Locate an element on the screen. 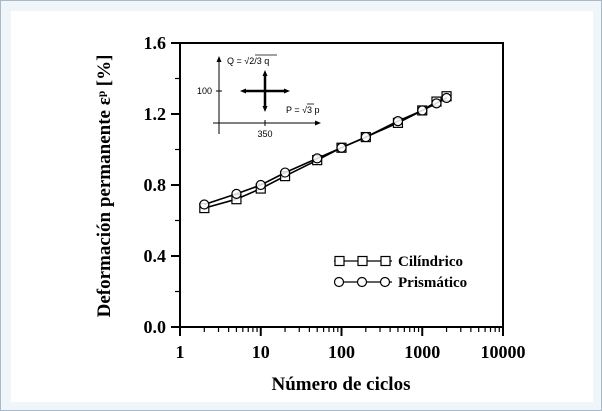 Image resolution: width=602 pixels, height=411 pixels. y-tick-label-3: 1.2 is located at coordinates (155, 114).